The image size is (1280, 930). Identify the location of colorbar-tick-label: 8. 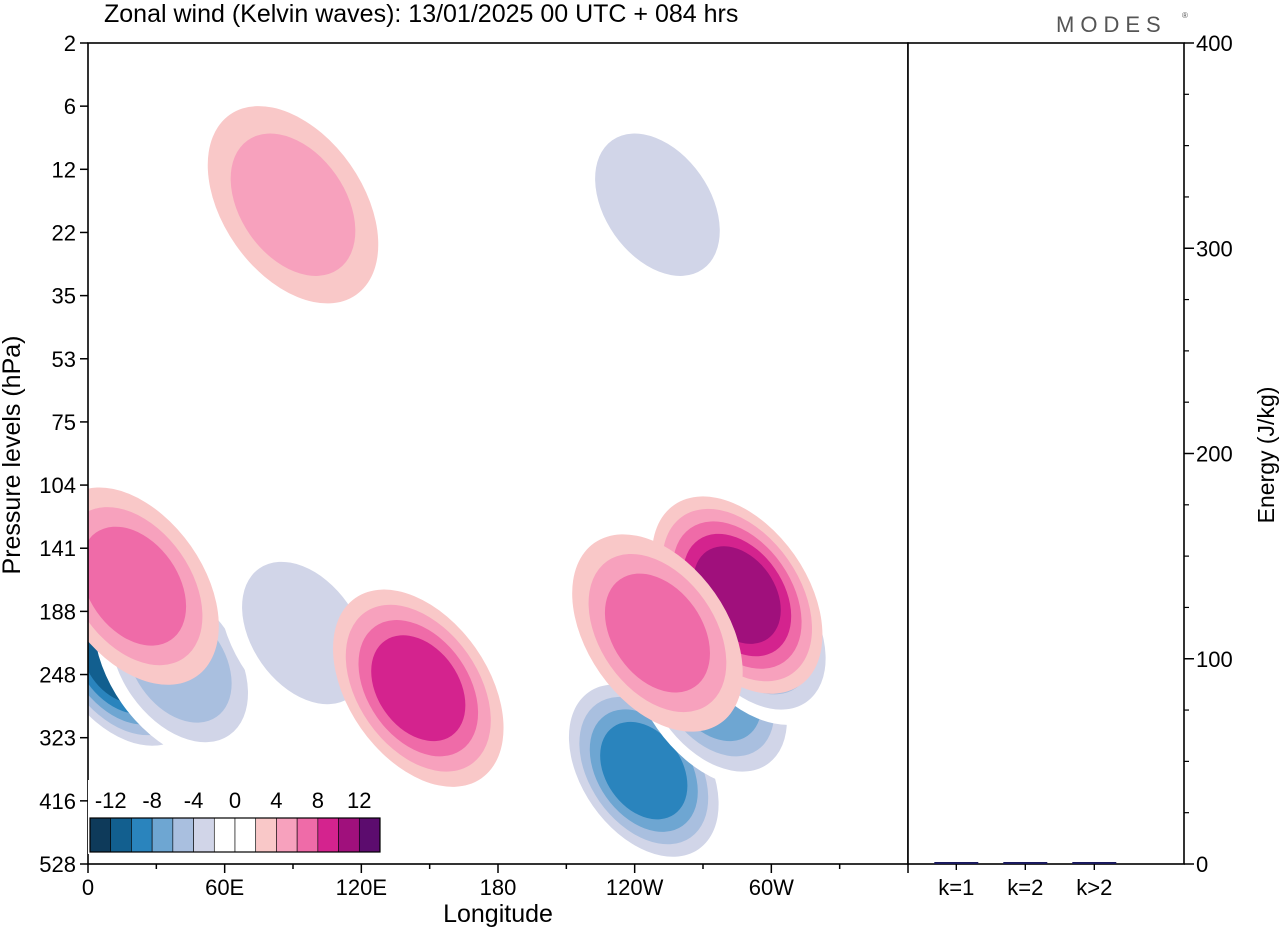
(318, 800).